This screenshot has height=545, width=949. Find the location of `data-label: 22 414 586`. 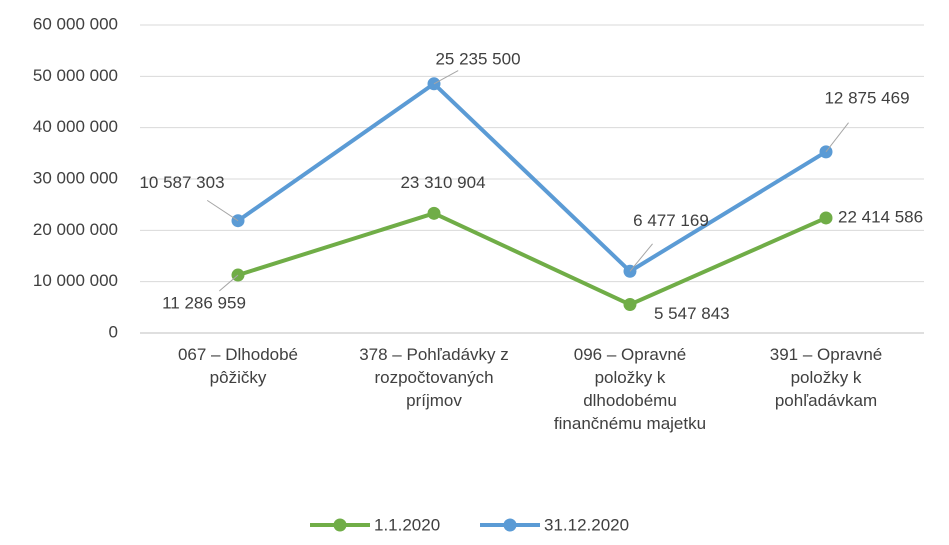

data-label: 22 414 586 is located at coordinates (880, 216).